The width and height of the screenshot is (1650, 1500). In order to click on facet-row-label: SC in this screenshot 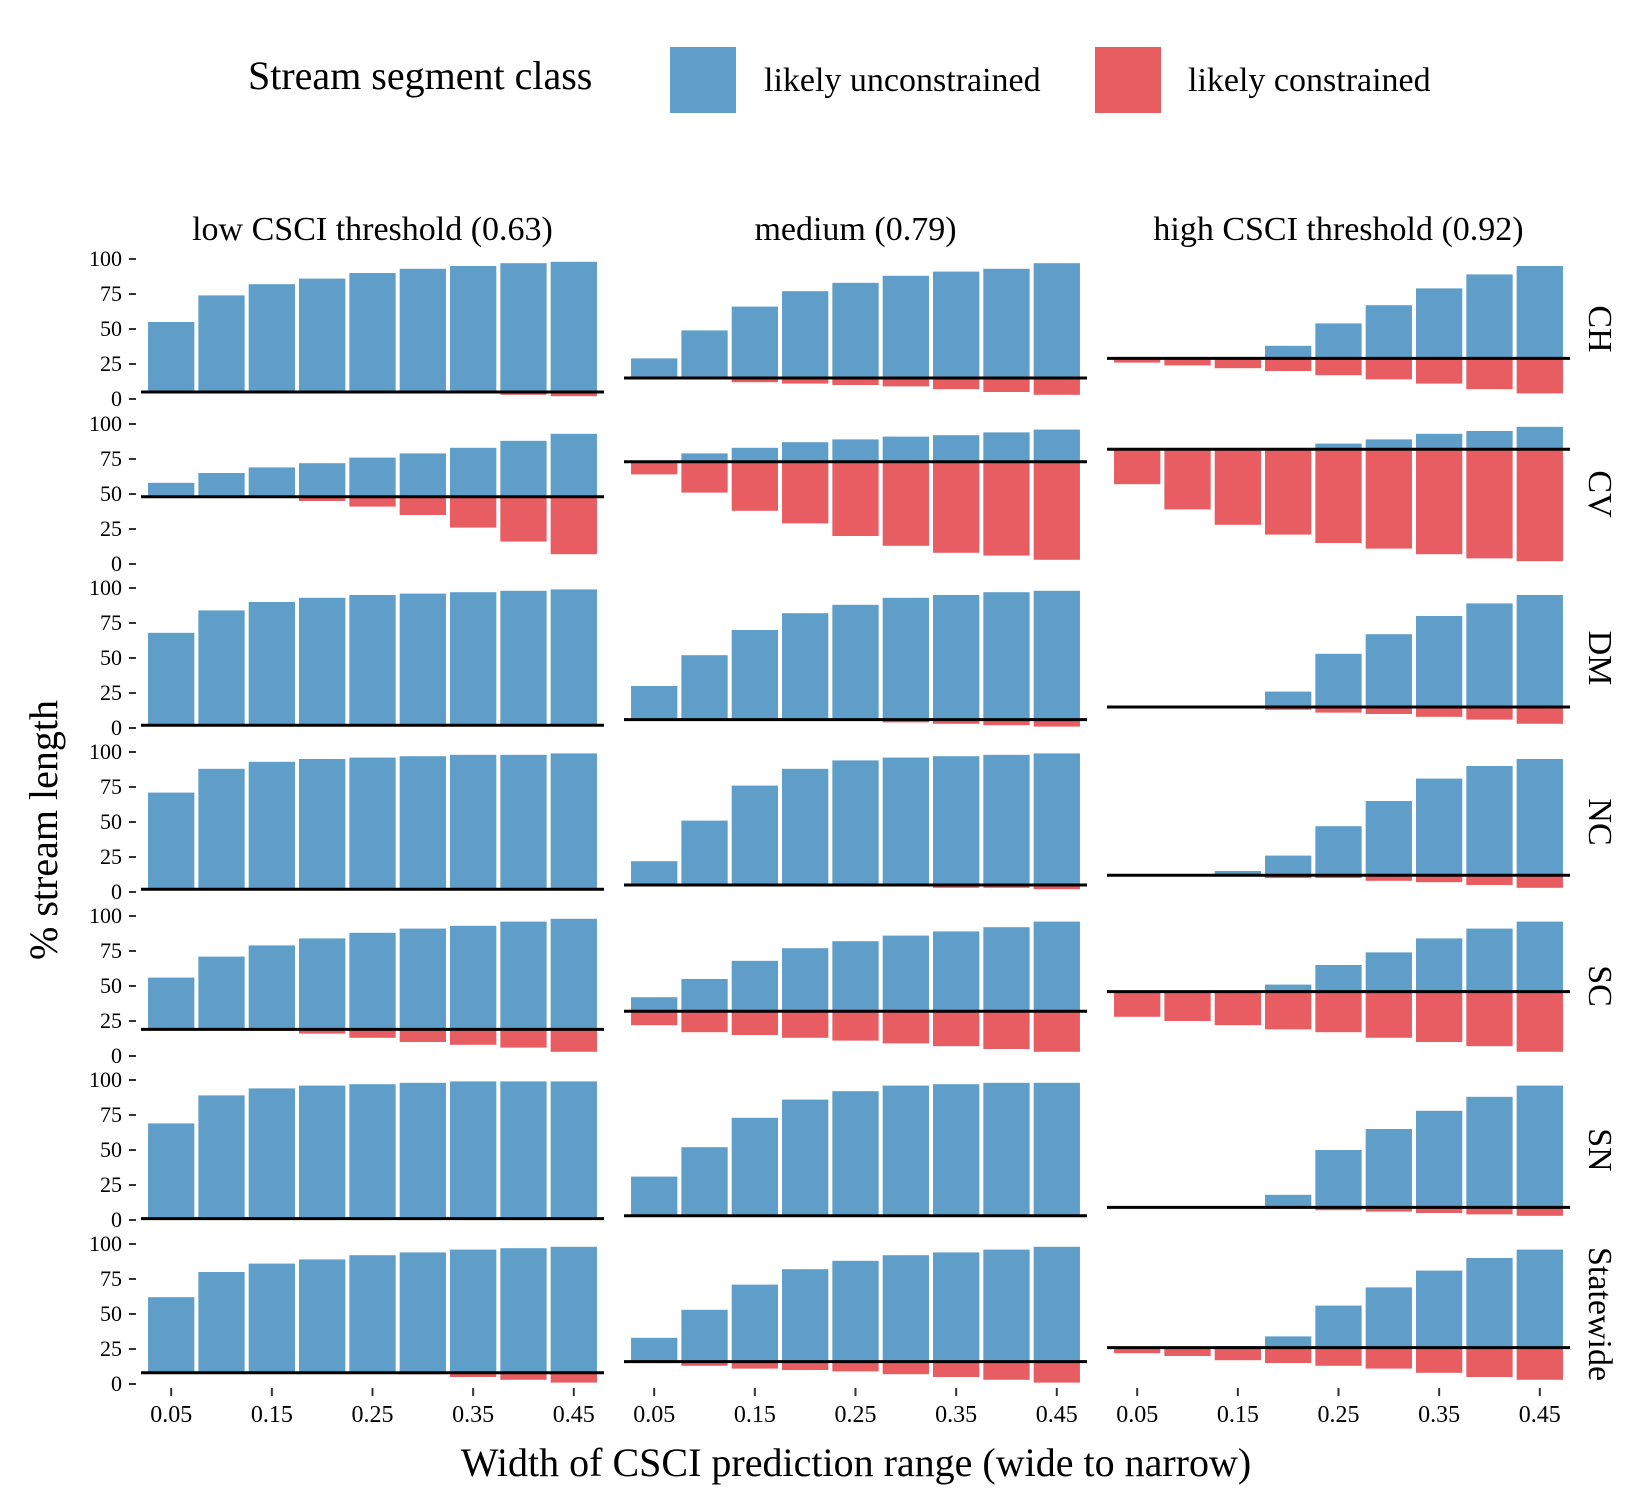, I will do `click(1599, 986)`.